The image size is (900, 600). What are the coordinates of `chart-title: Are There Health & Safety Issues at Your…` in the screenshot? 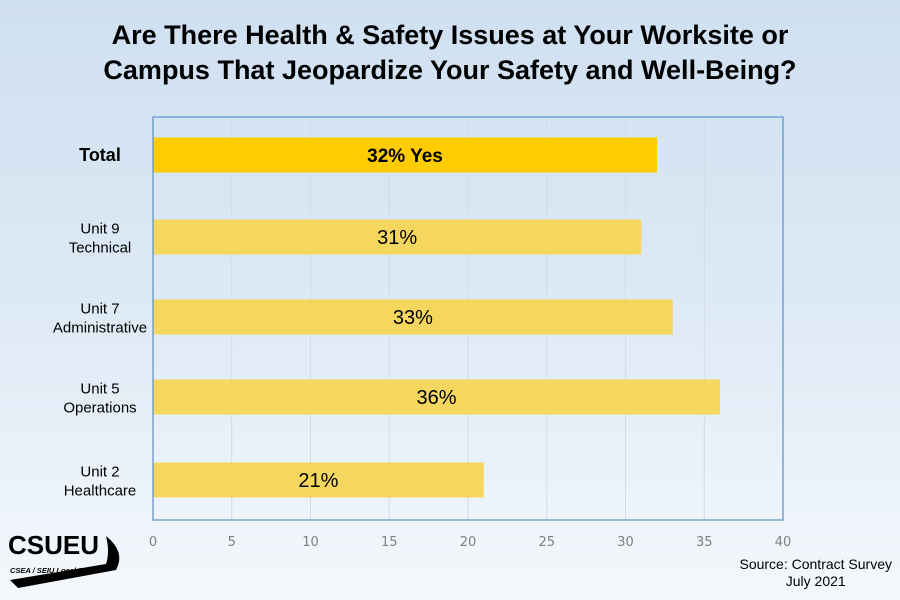 It's located at (450, 53).